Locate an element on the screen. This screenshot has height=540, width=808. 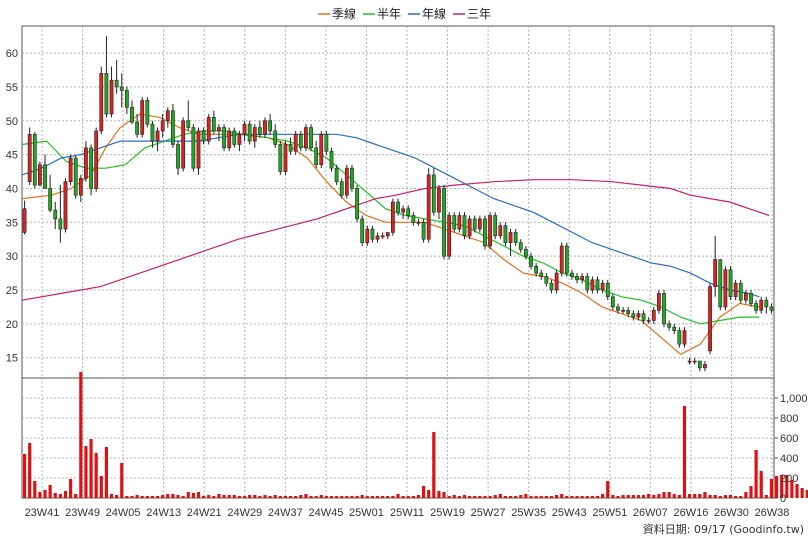
source-text: 資料日期: 09/17 (Goodinfo.tw) is located at coordinates (723, 529).